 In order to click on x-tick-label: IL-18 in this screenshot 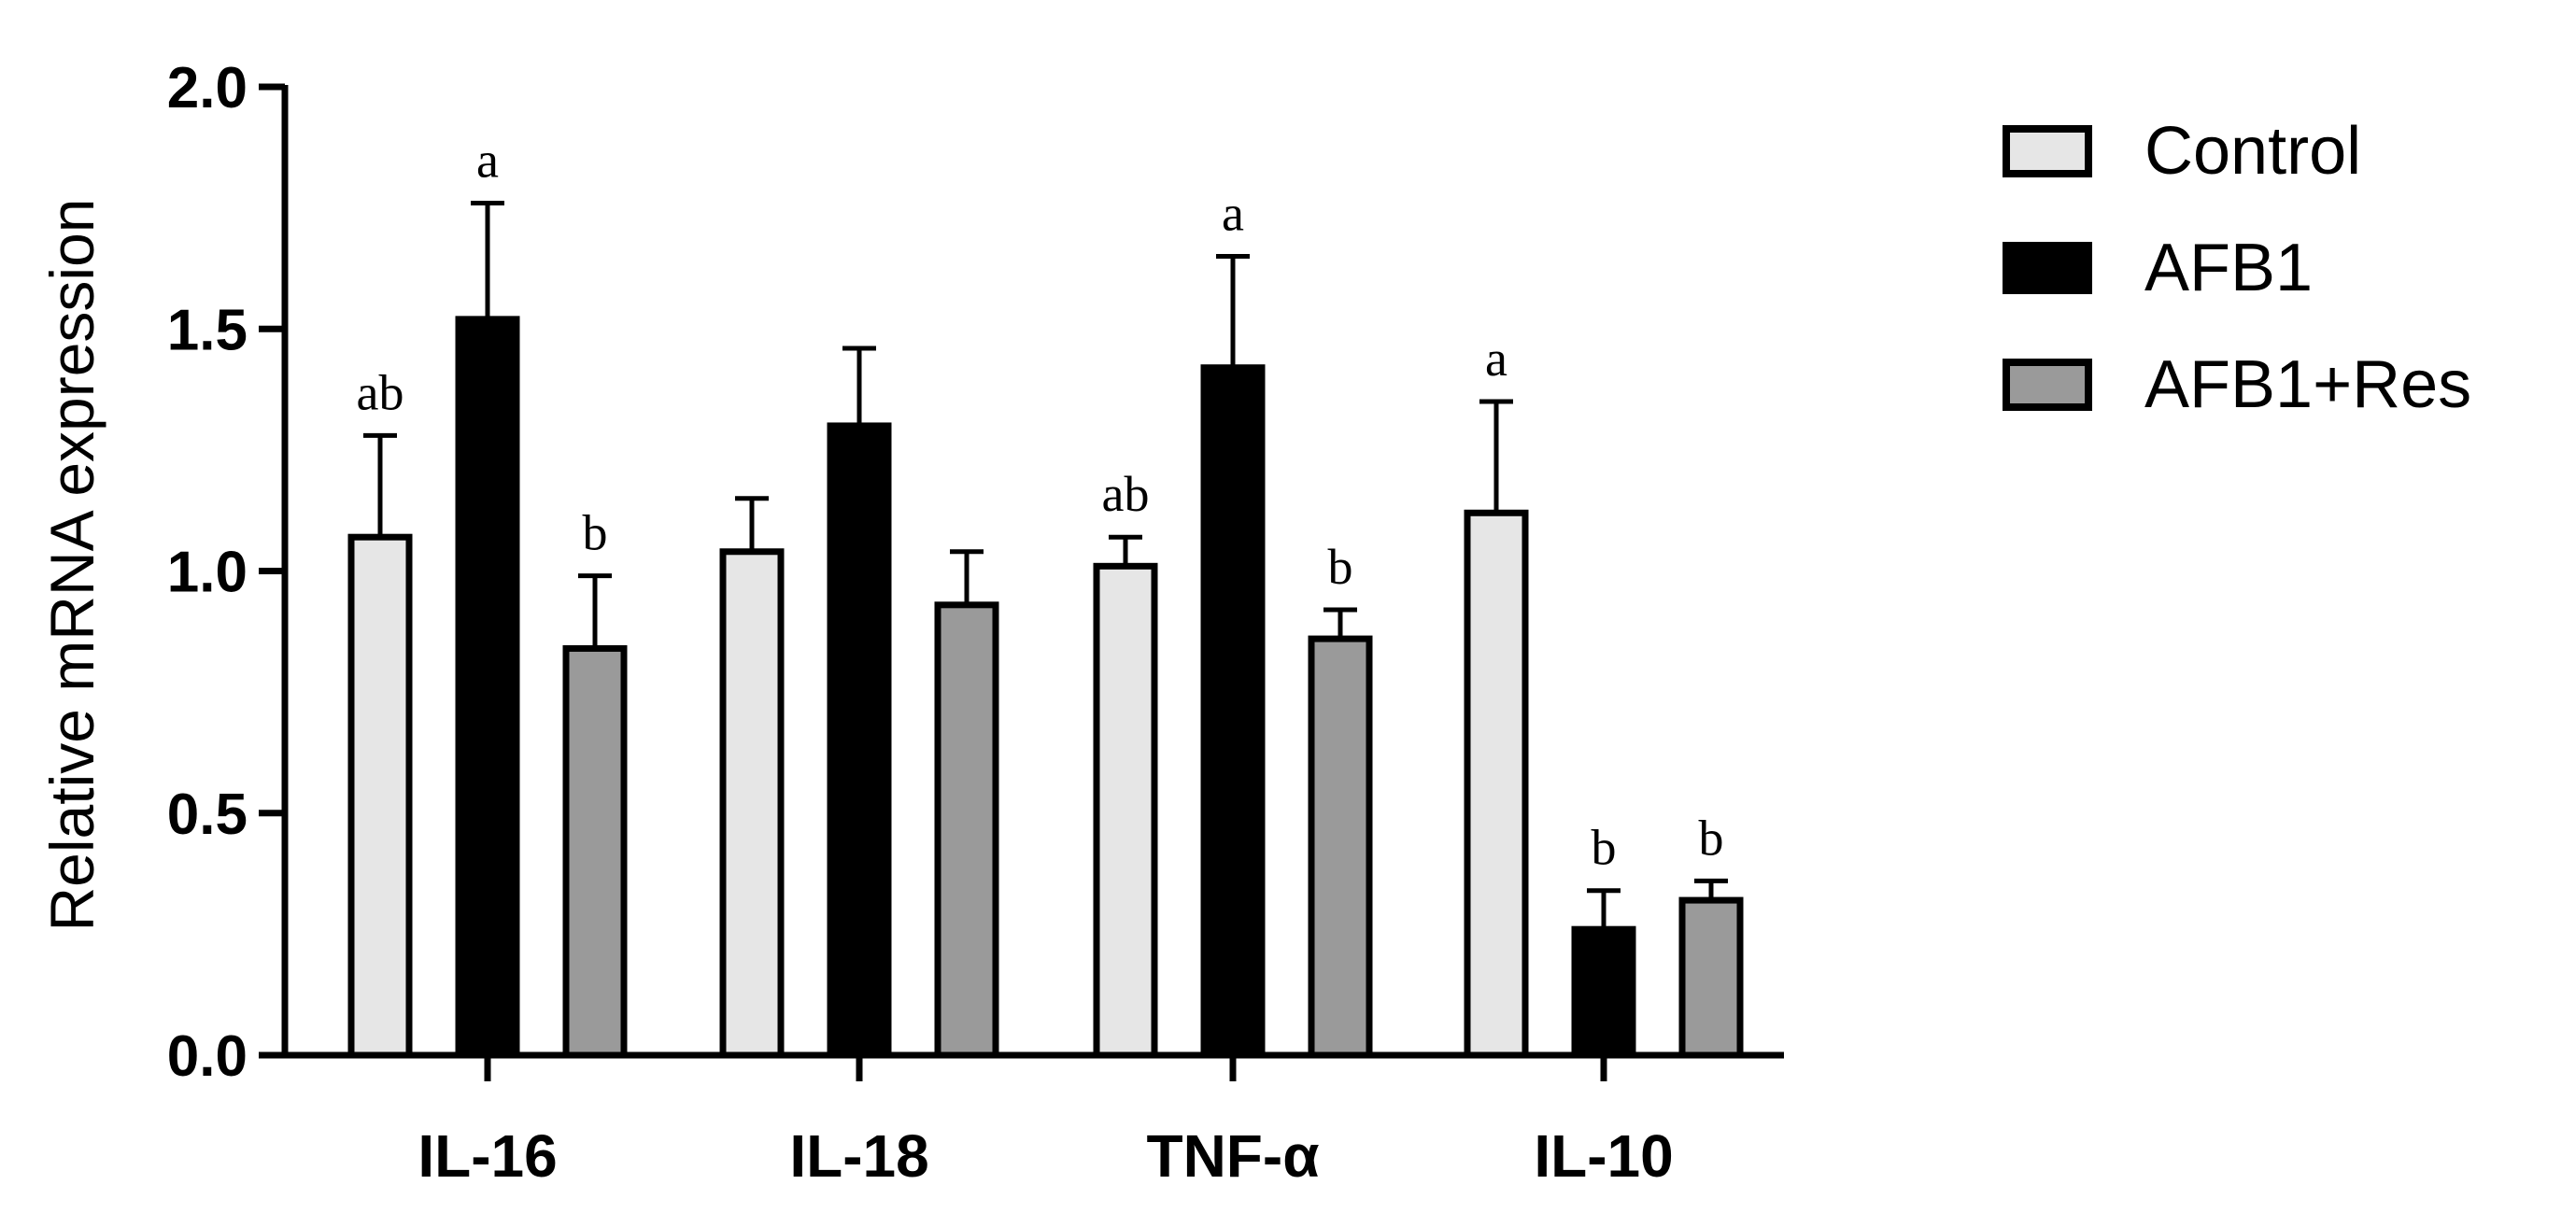, I will do `click(858, 1156)`.